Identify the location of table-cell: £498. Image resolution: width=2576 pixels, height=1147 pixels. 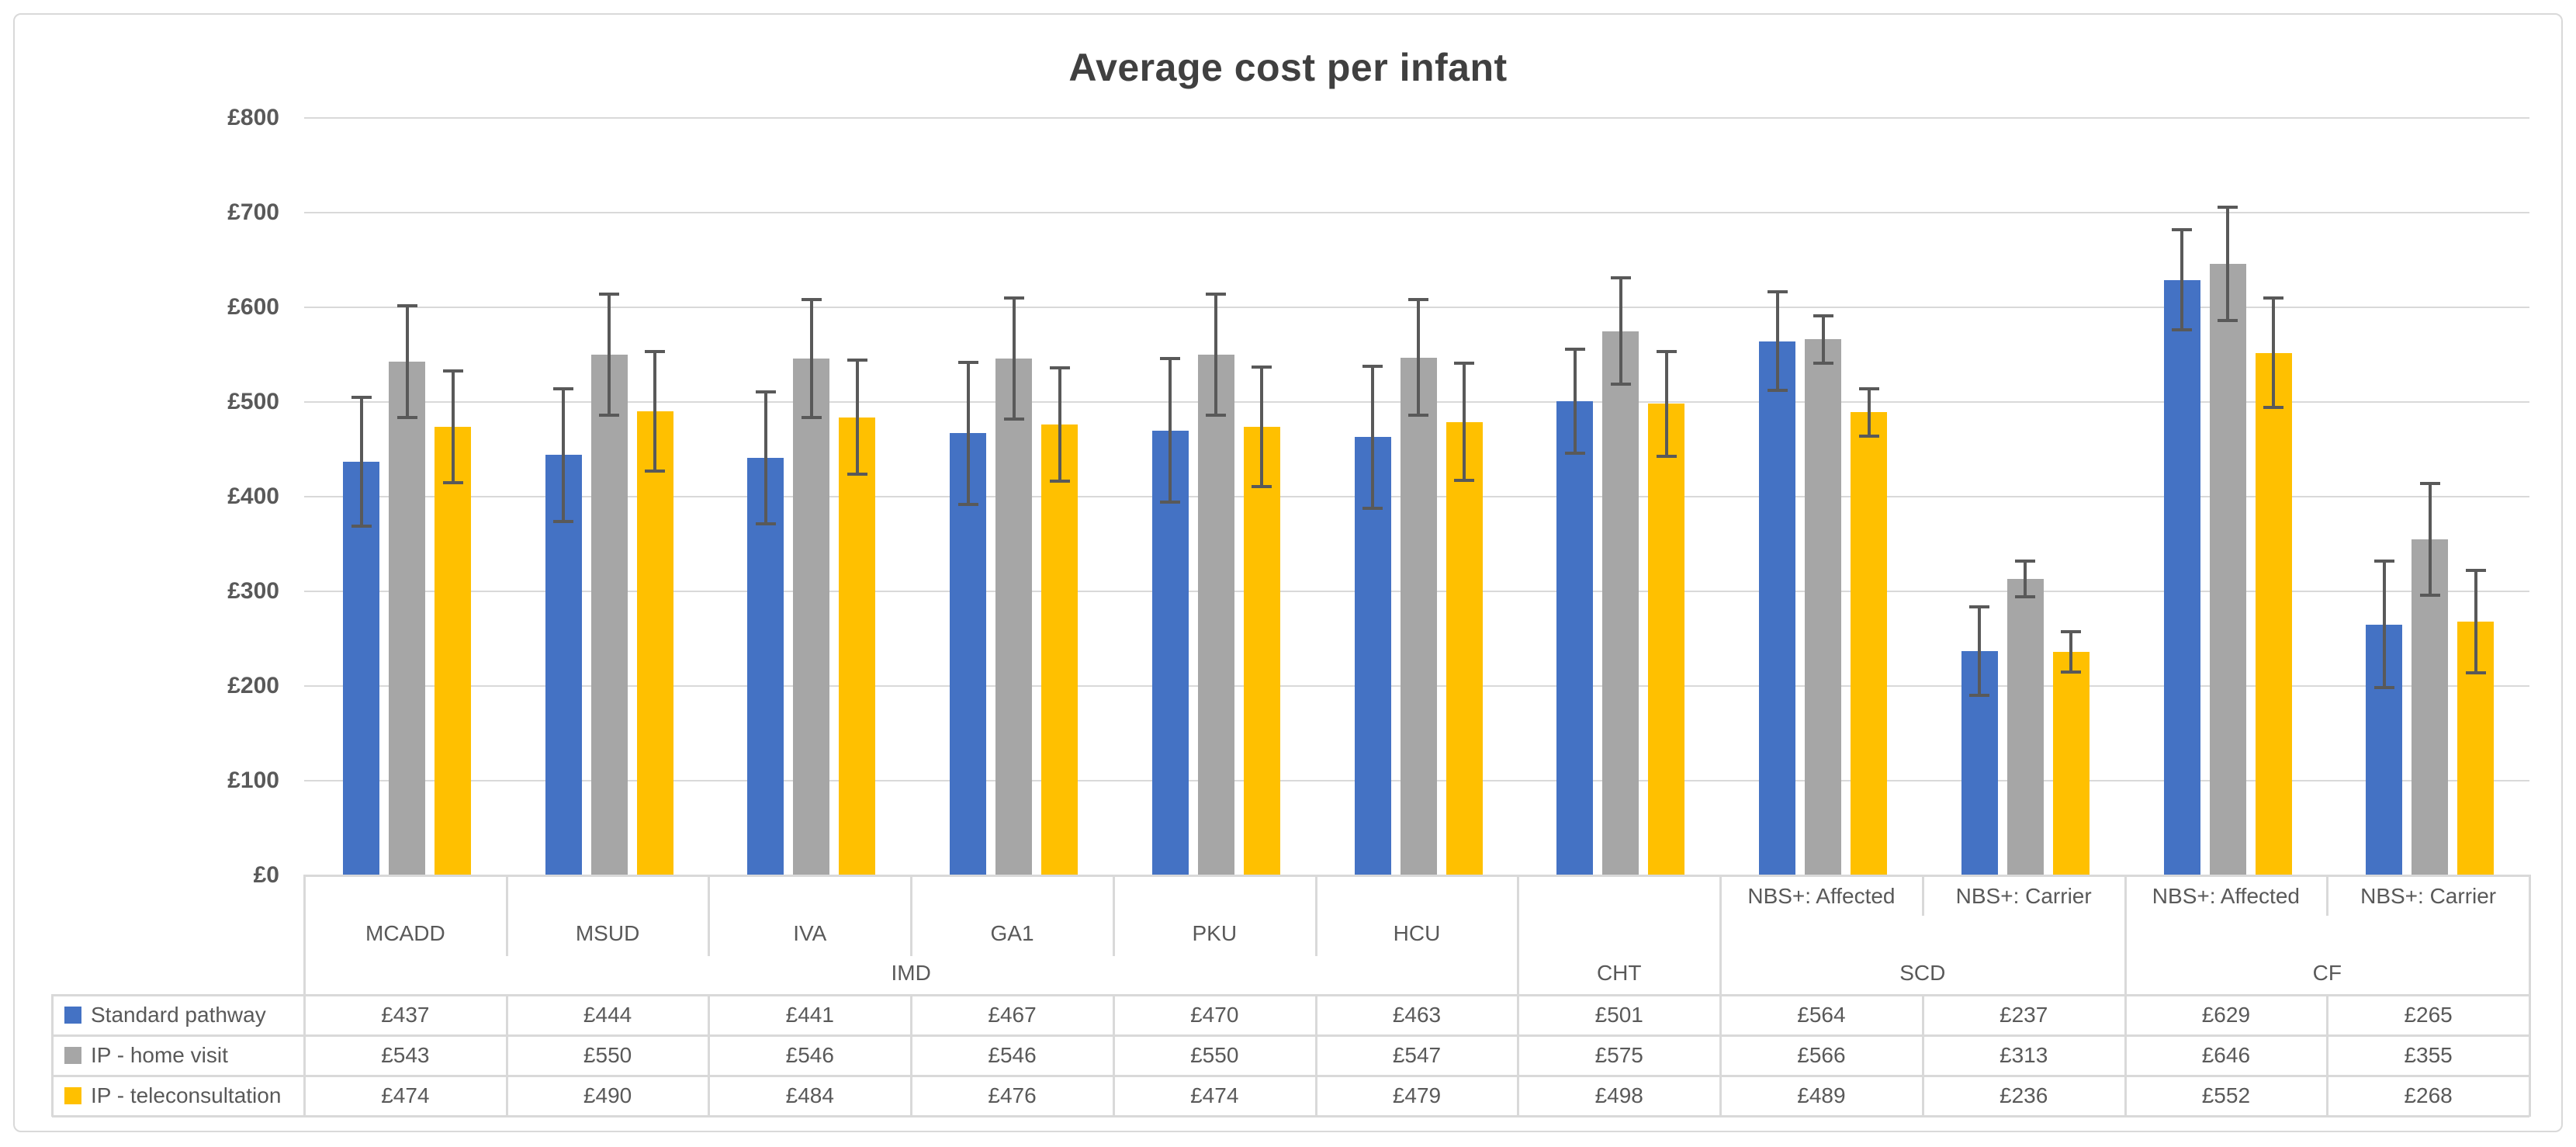
(1619, 1095).